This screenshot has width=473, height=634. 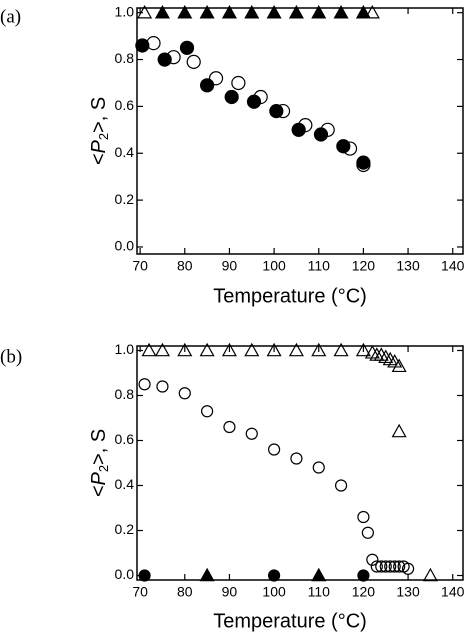 What do you see at coordinates (125, 58) in the screenshot?
I see `y-tick-label: 0.8` at bounding box center [125, 58].